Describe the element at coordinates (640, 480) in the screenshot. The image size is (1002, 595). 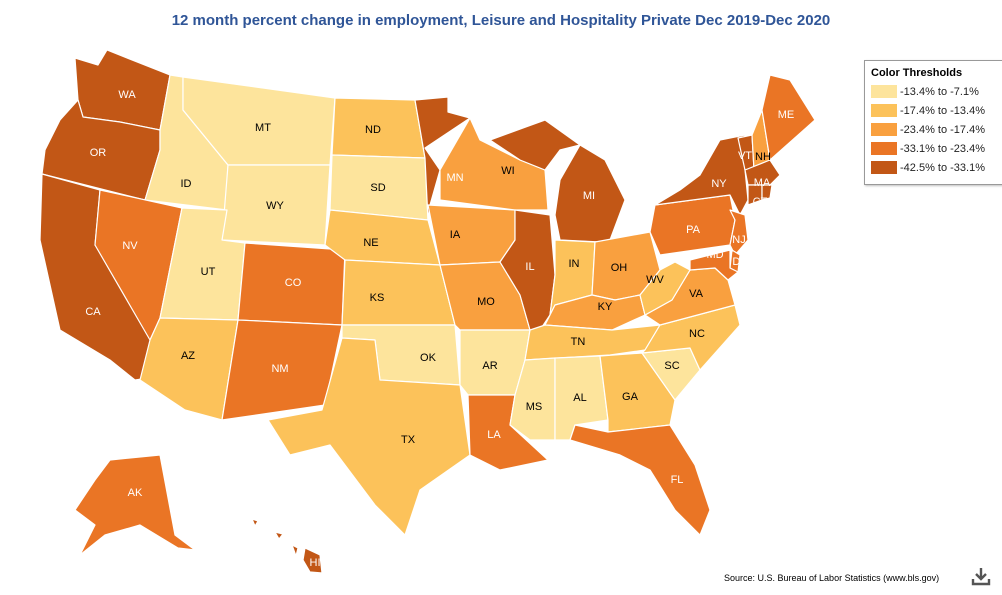
I see `state-FL` at that location.